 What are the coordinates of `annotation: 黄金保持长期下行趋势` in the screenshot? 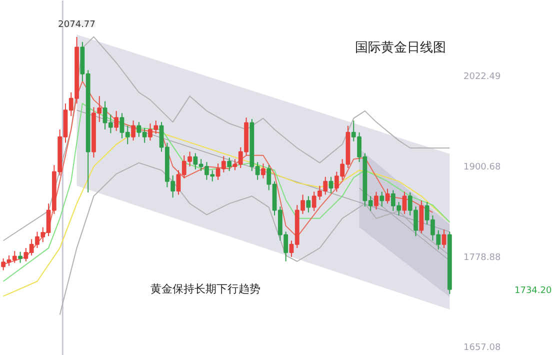 It's located at (205, 289).